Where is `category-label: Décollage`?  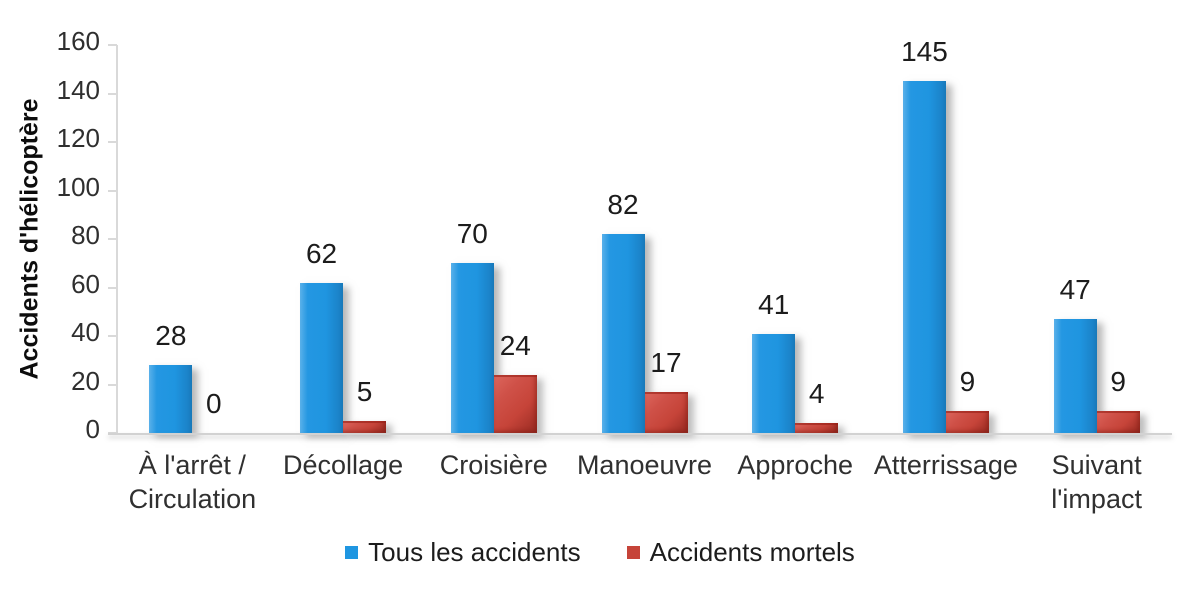
category-label: Décollage is located at coordinates (343, 465).